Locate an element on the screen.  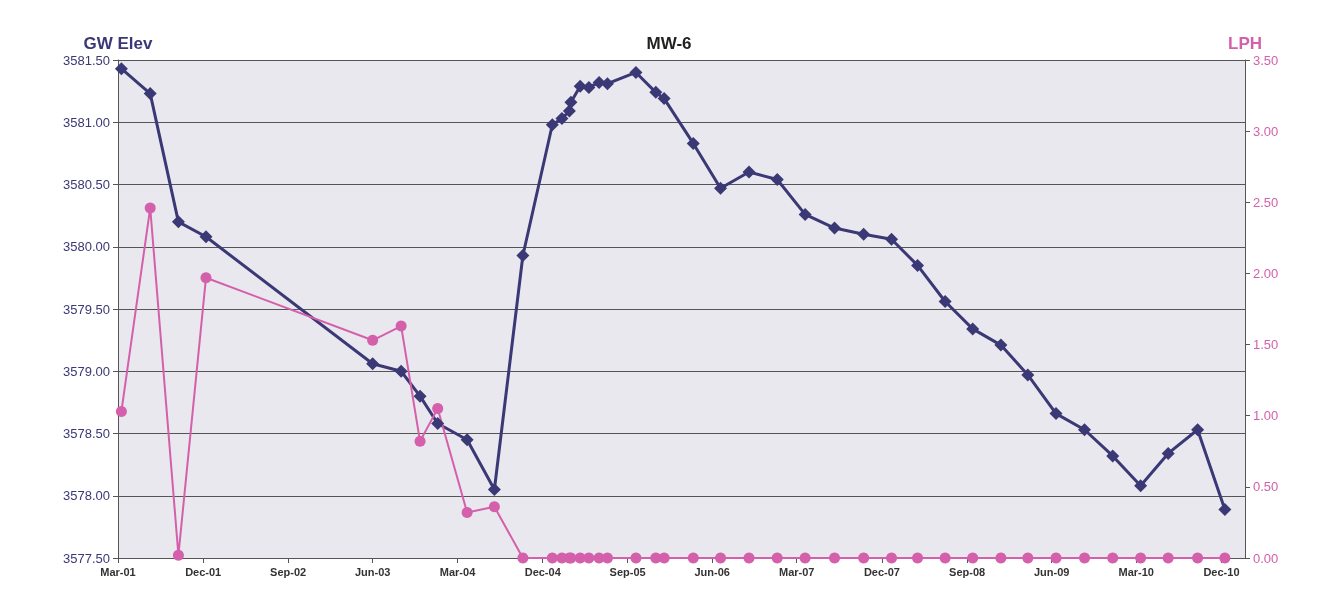
y2-tick-label: 3.00 is located at coordinates (1266, 131).